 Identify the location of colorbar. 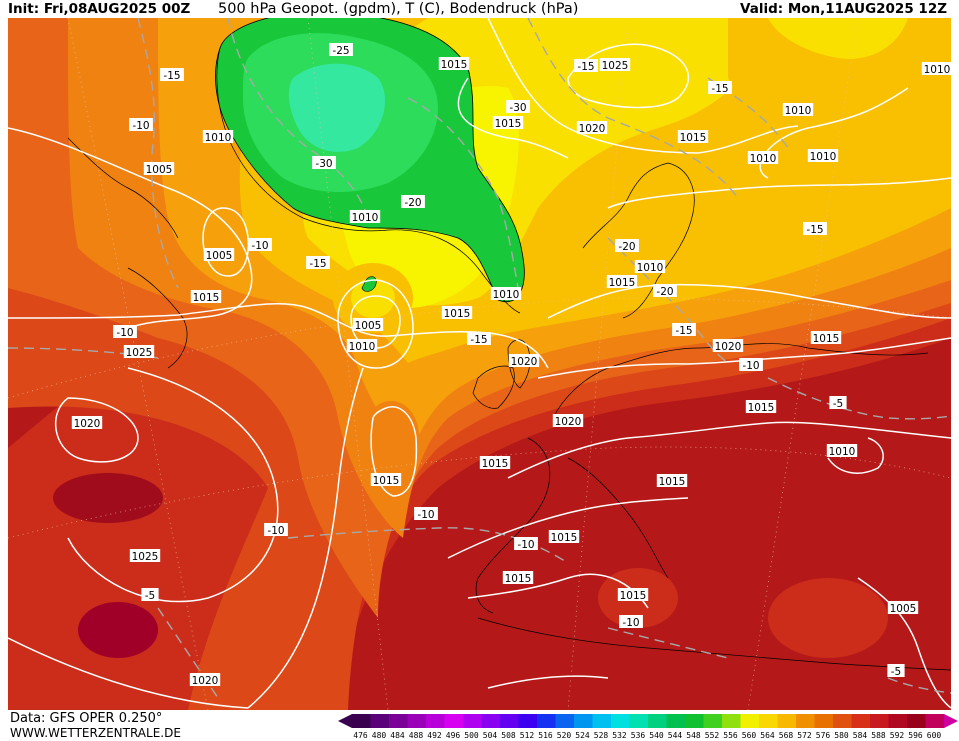
(648, 721).